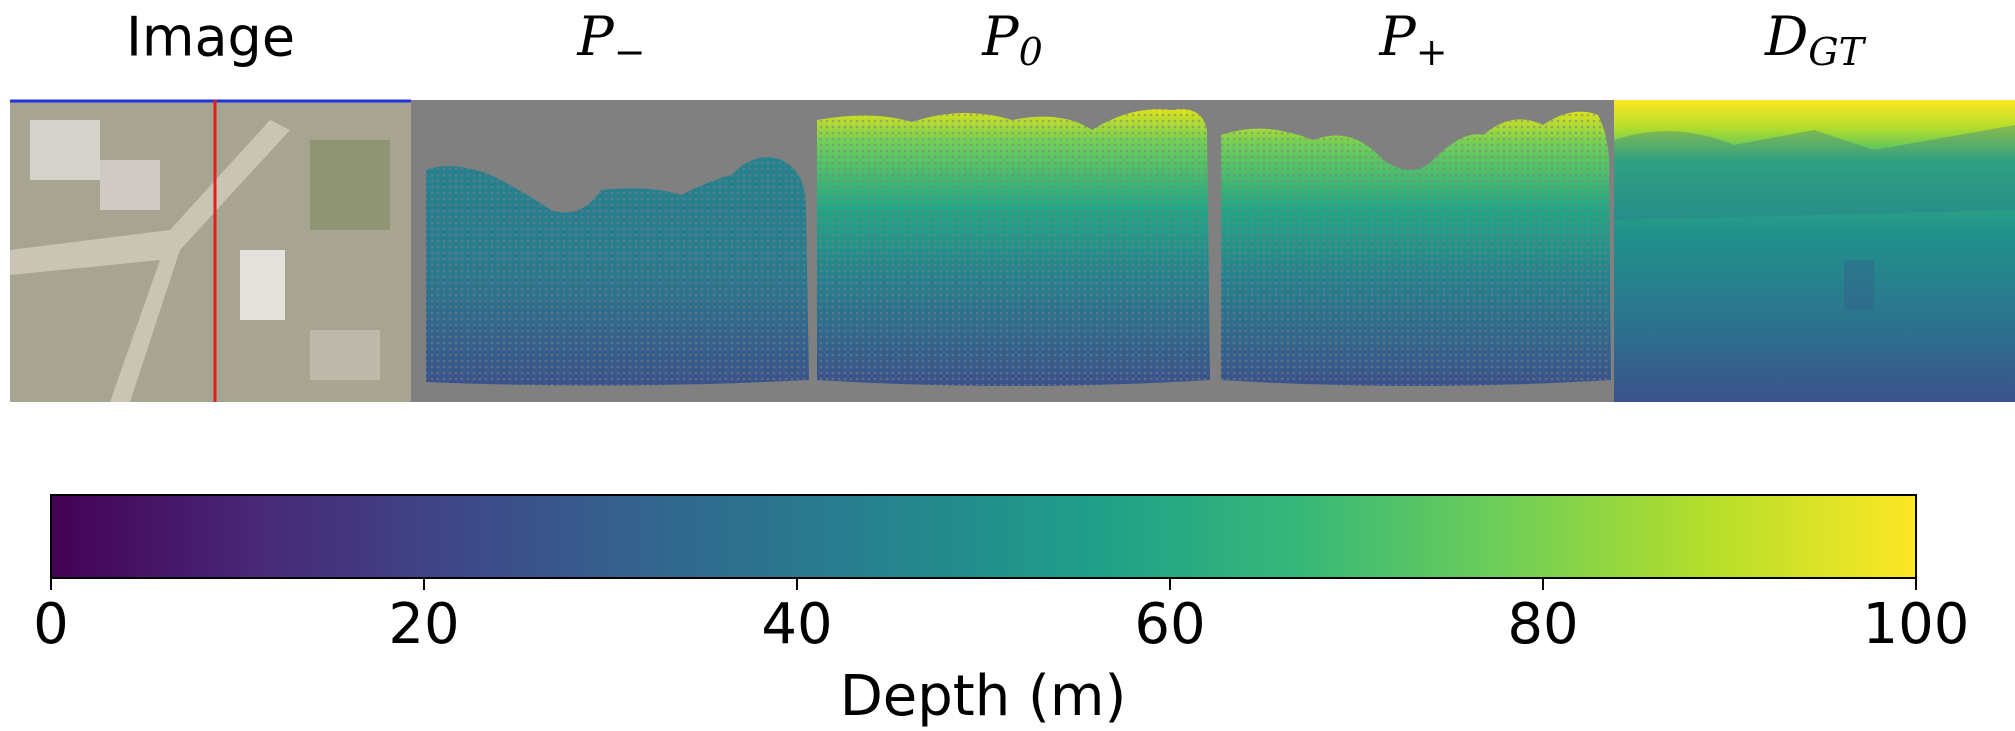 The height and width of the screenshot is (731, 2015). Describe the element at coordinates (983, 536) in the screenshot. I see `colorbar` at that location.